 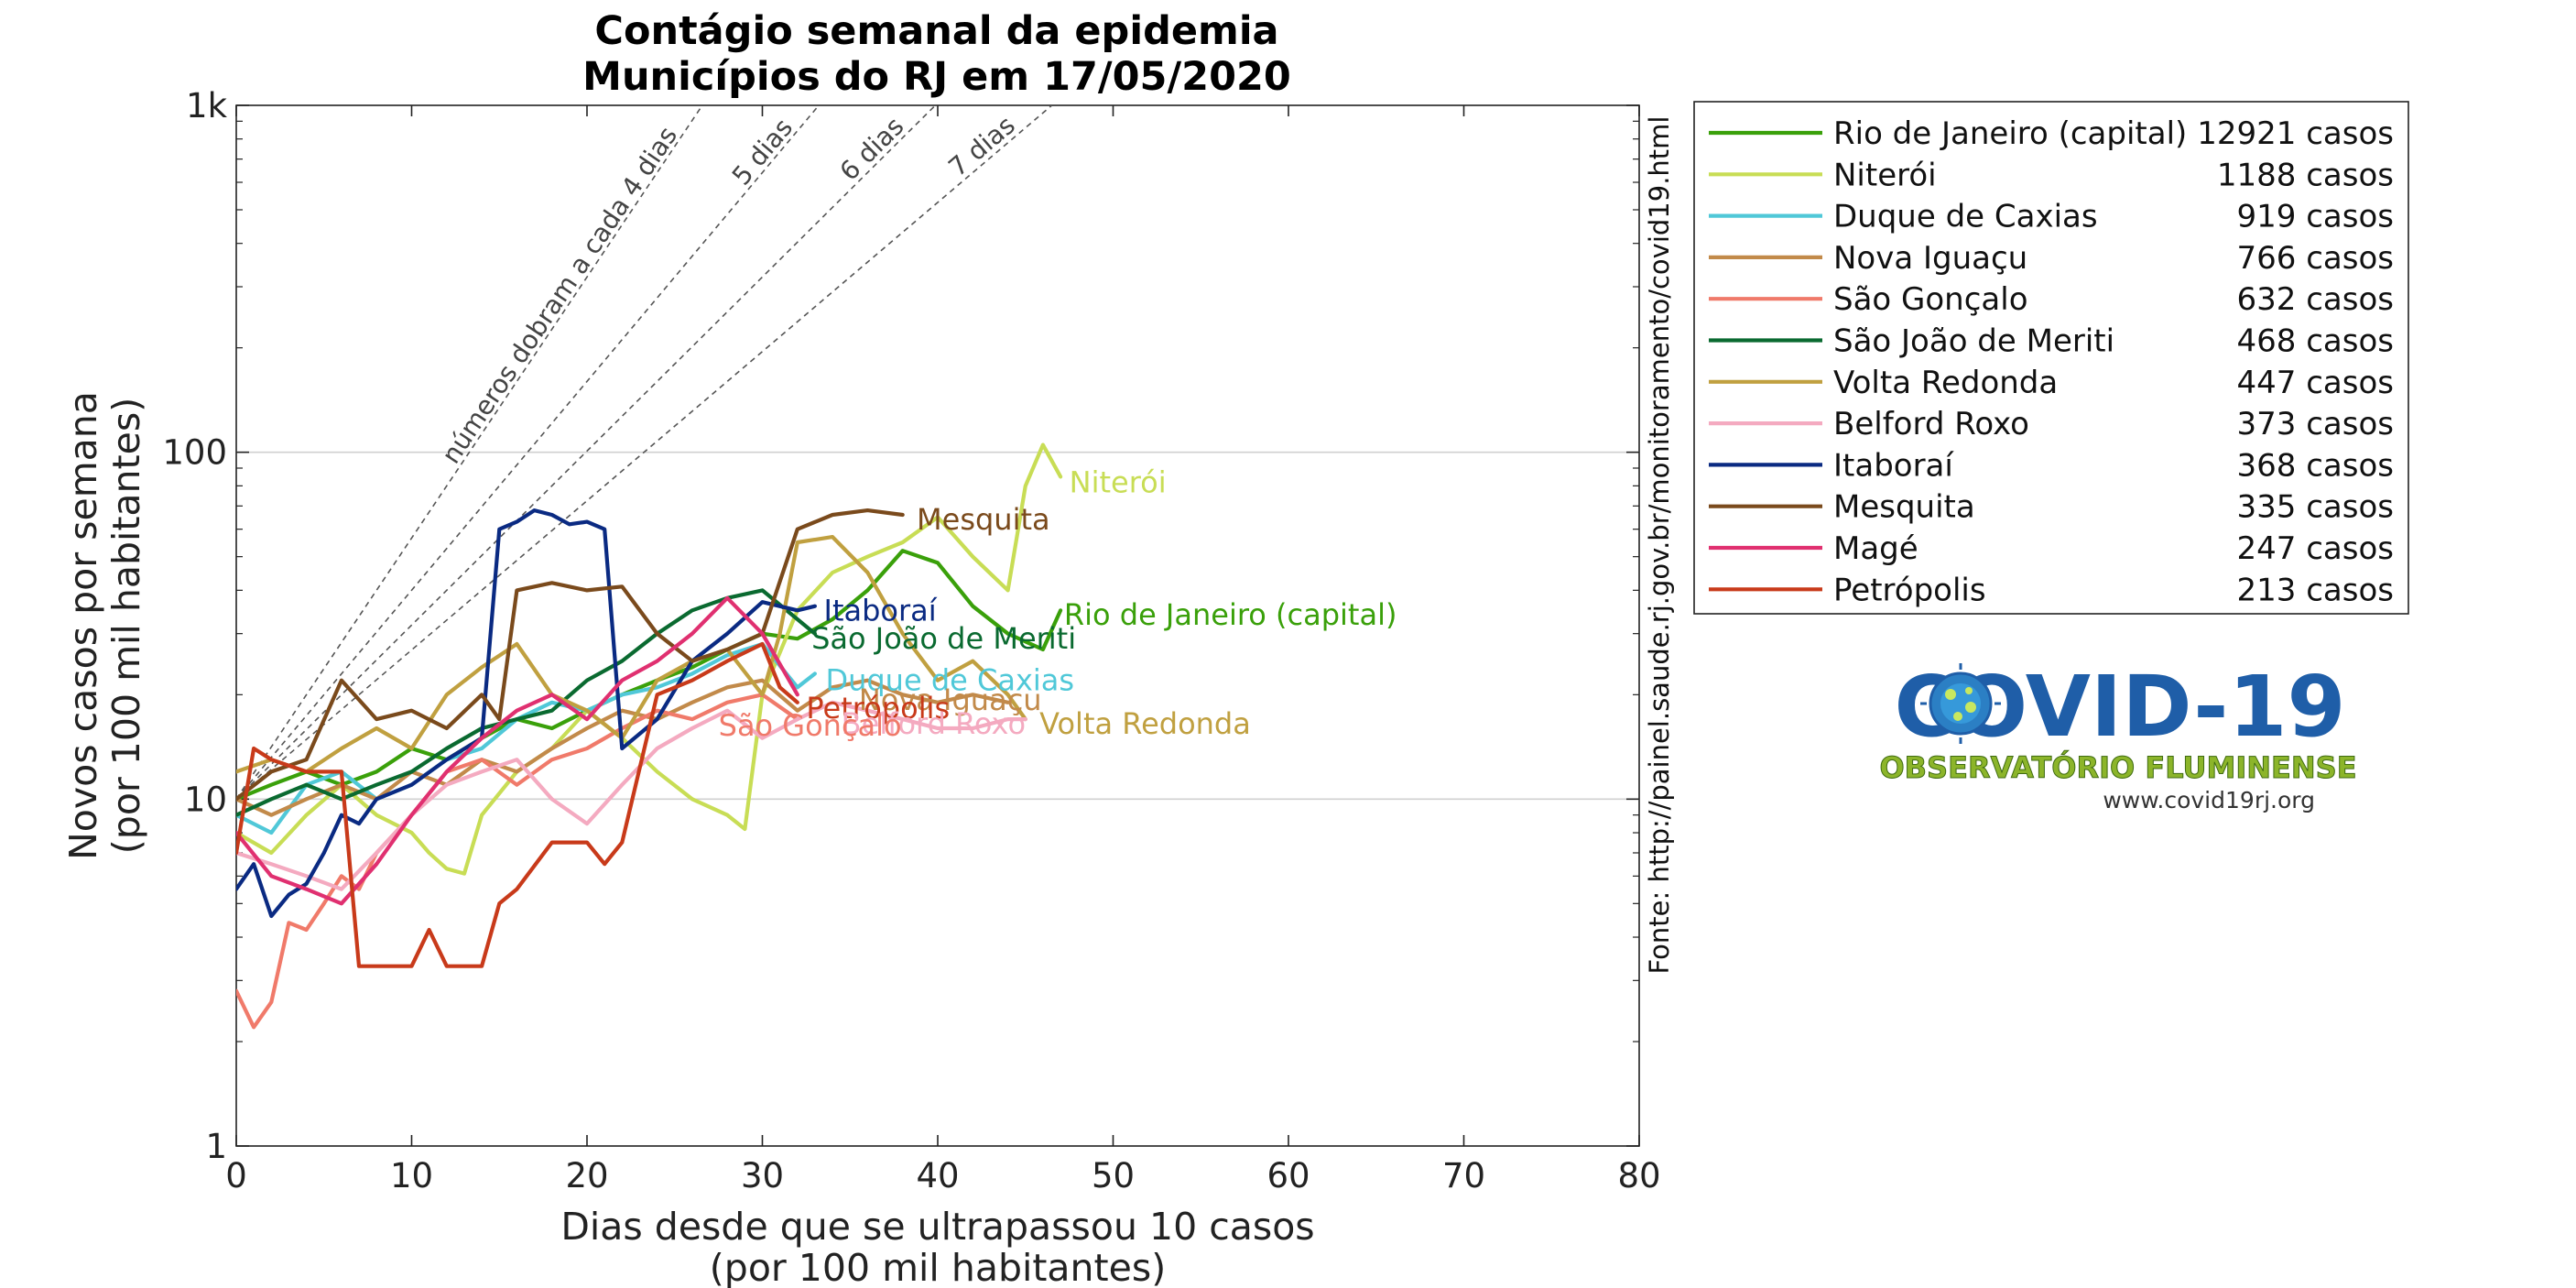 I want to click on doubling-label-text: 5 dias, so click(x=762, y=152).